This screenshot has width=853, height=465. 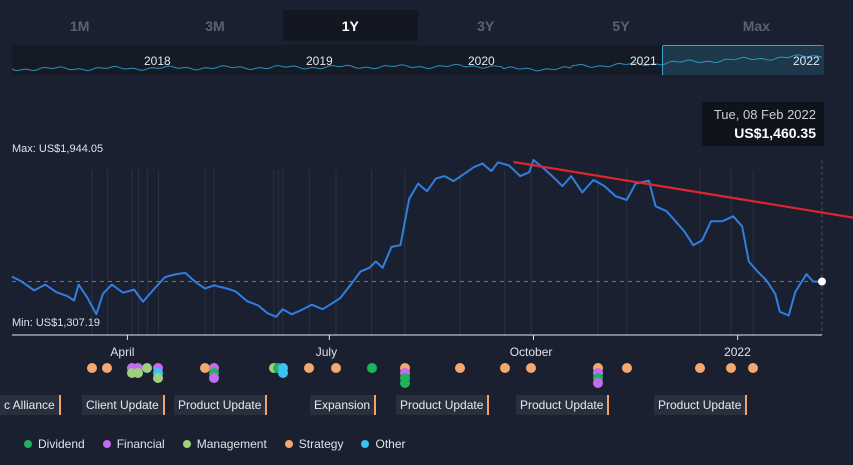 I want to click on legend-label: Other, so click(x=390, y=444).